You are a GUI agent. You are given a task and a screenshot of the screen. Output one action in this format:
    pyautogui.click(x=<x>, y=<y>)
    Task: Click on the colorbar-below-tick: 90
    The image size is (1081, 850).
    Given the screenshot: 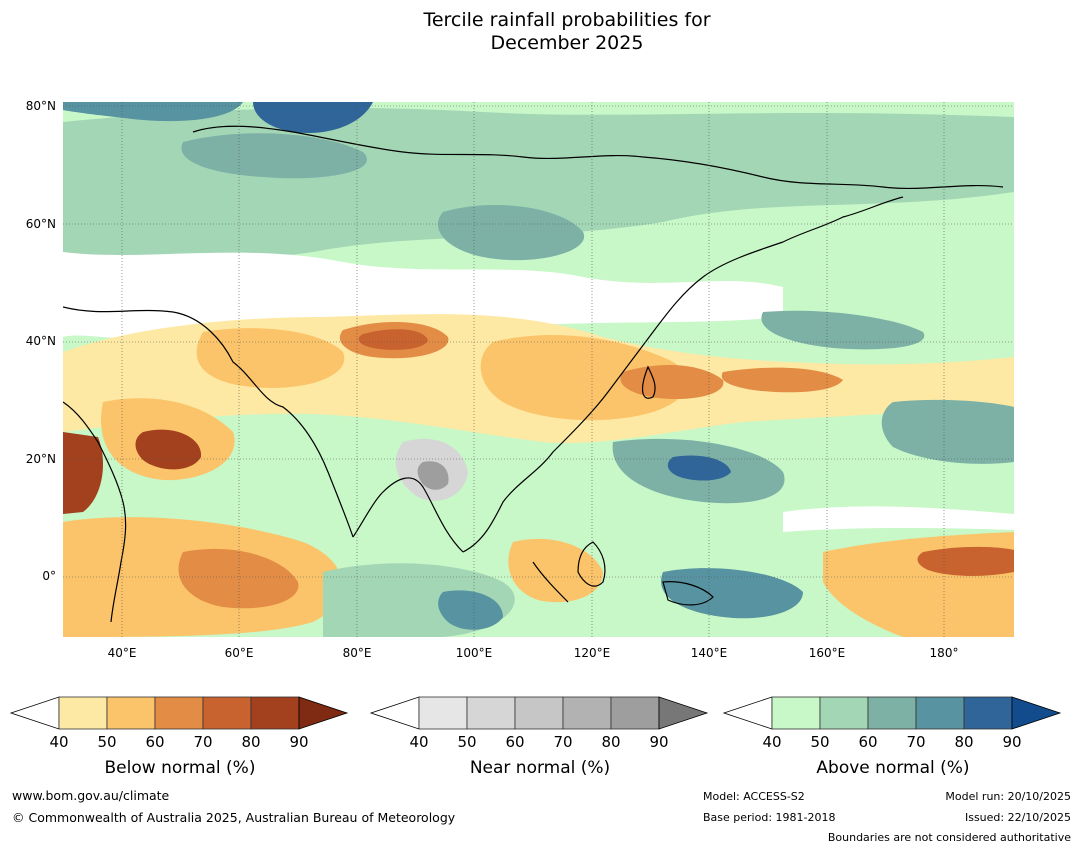 What is the action you would take?
    pyautogui.click(x=299, y=742)
    